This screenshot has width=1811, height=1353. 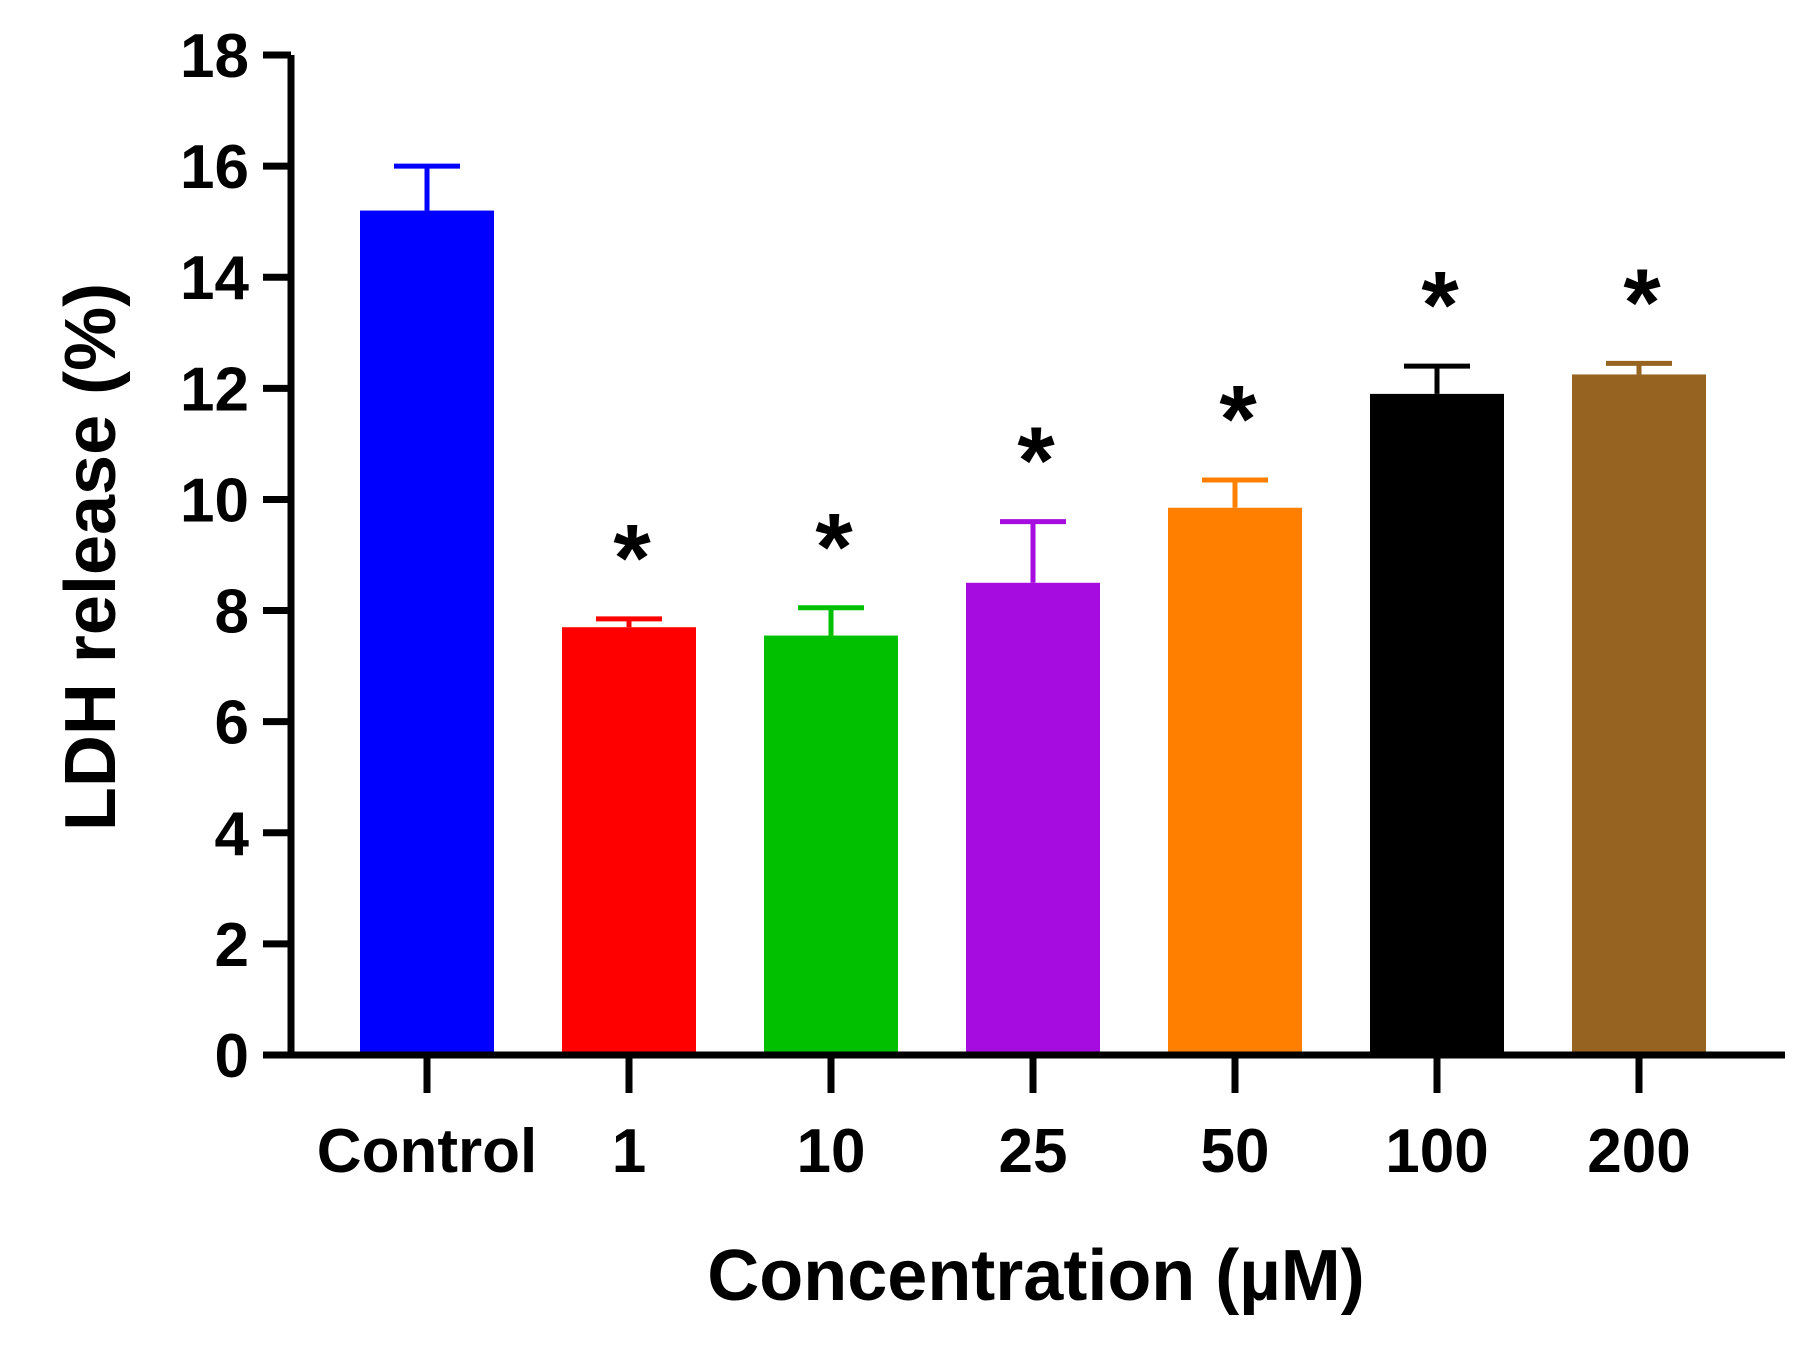 I want to click on y-tick-label: 0, so click(x=232, y=1056).